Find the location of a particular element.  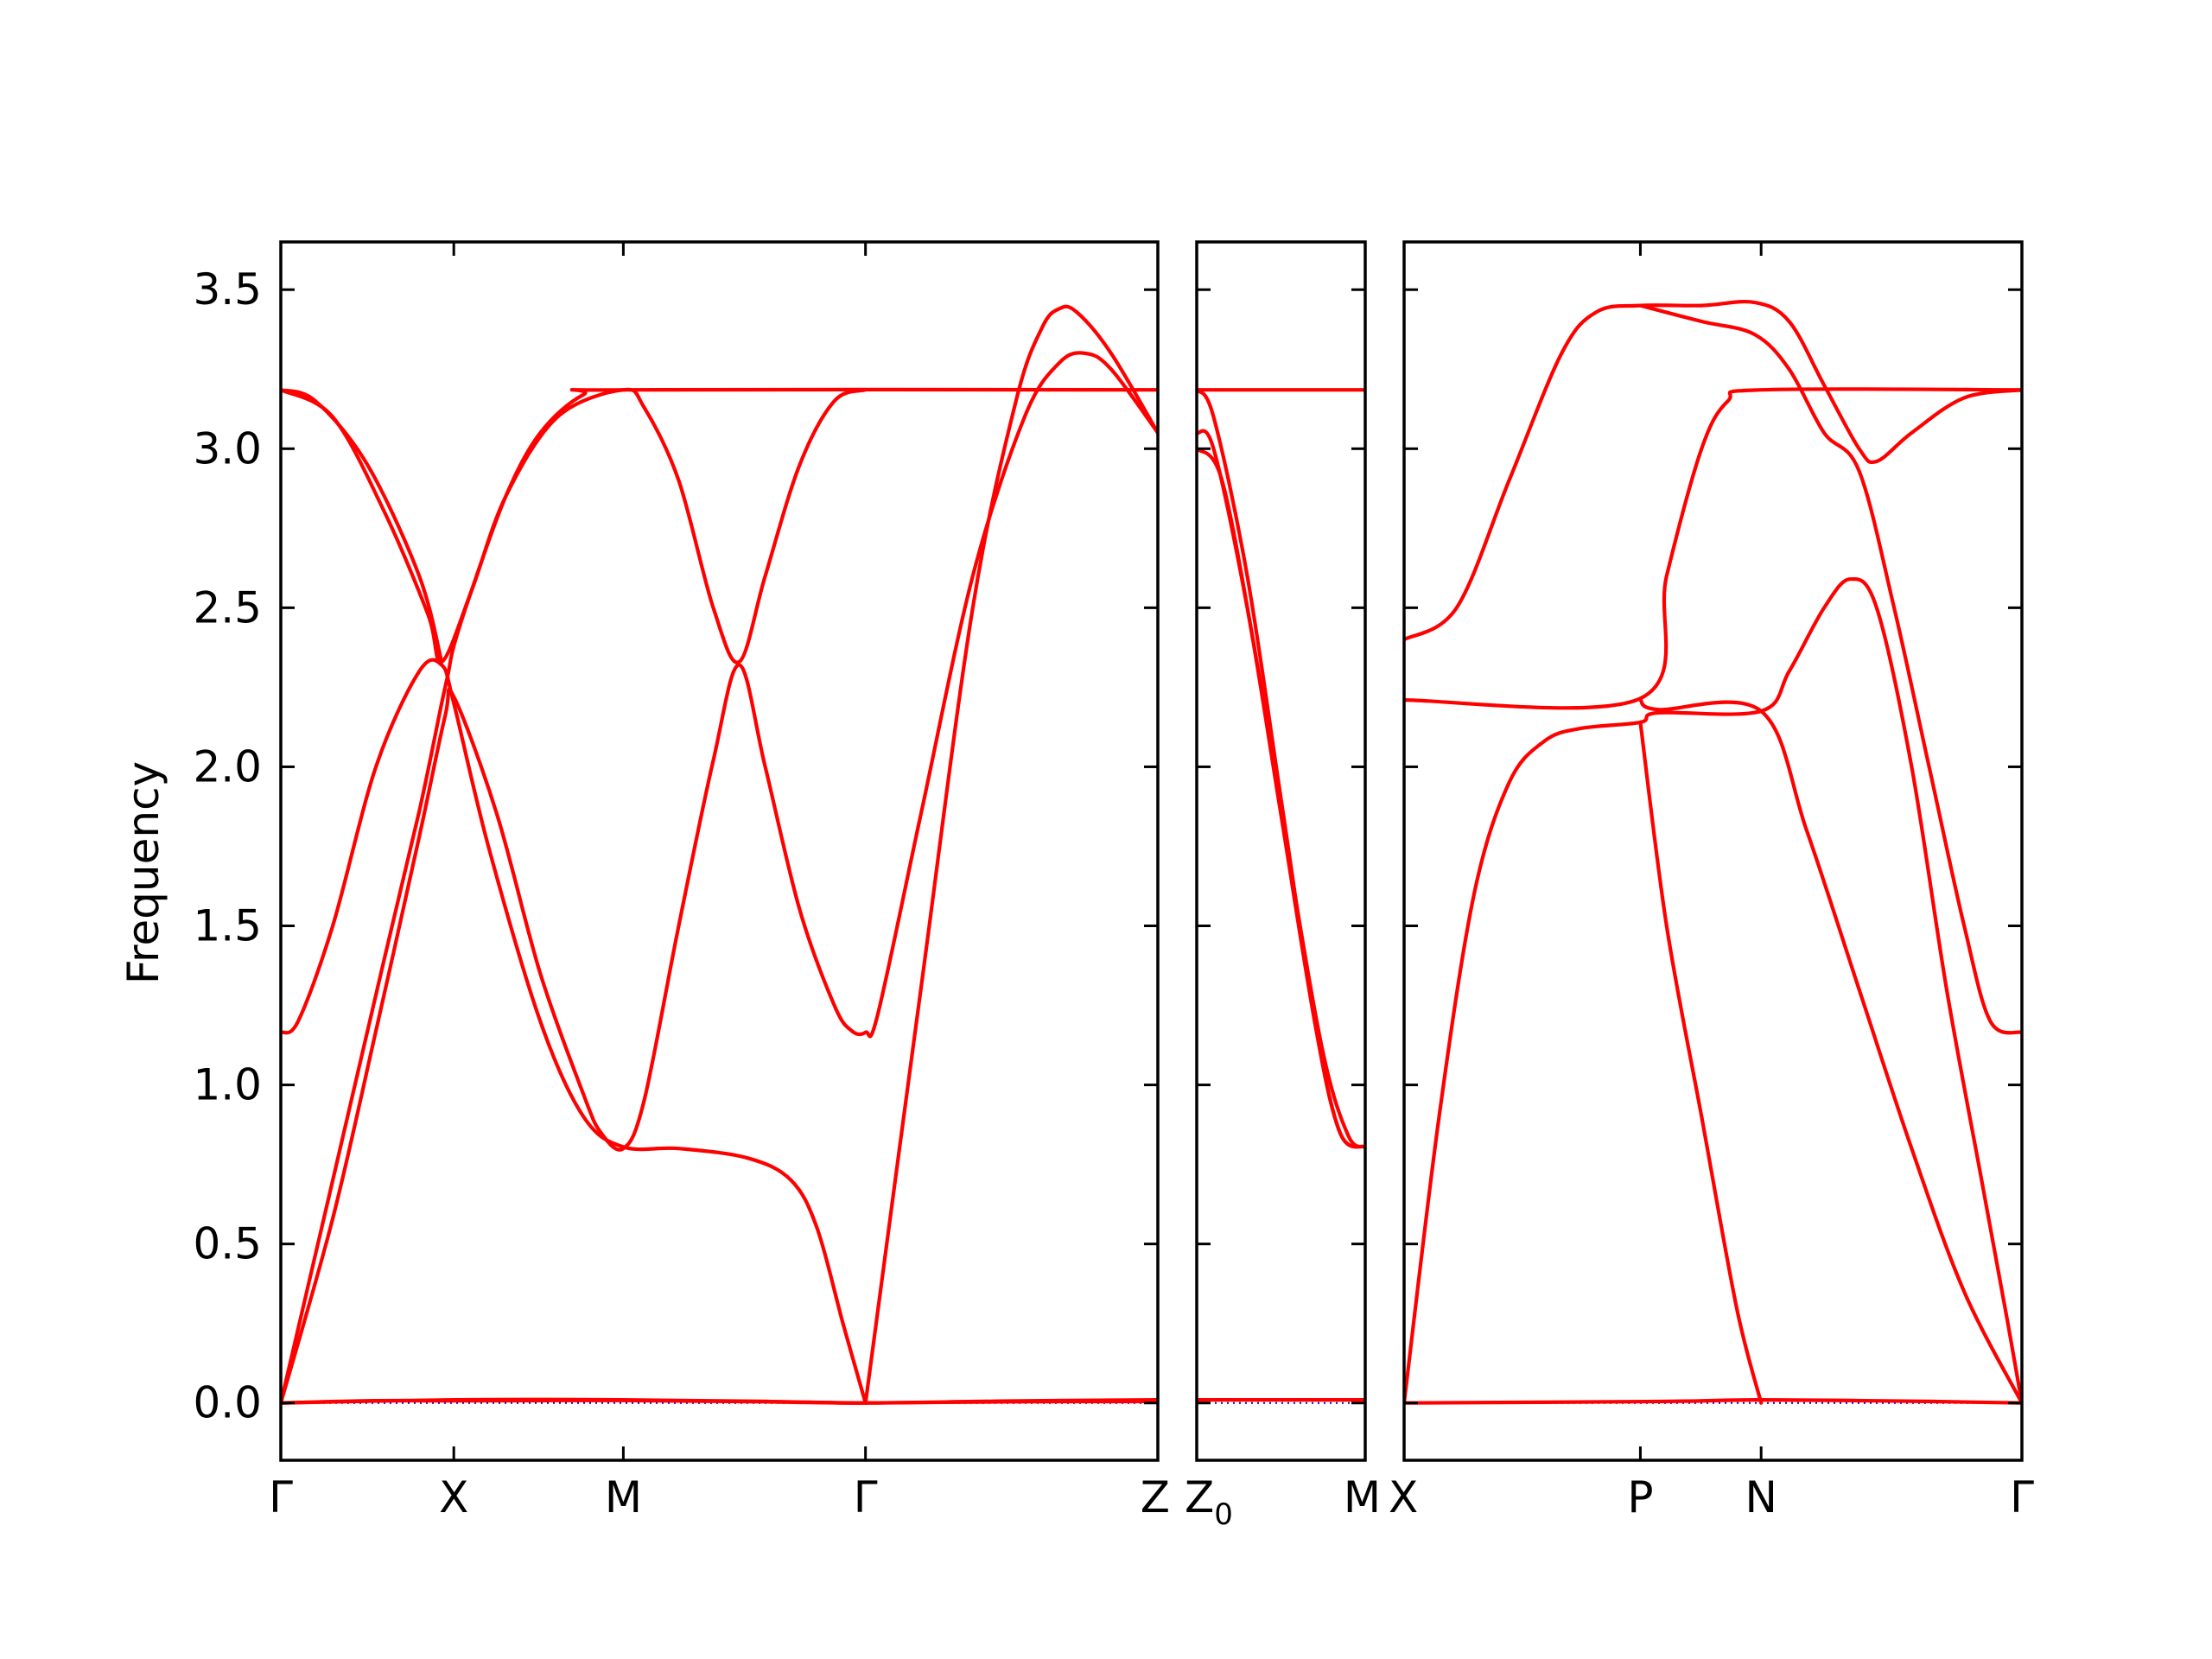

y-tick-label: 1.0 is located at coordinates (227, 1085).